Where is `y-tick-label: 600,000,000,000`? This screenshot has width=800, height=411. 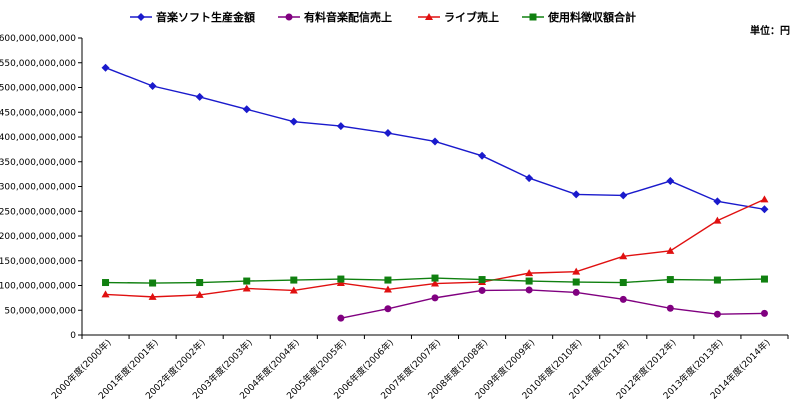
y-tick-label: 600,000,000,000 is located at coordinates (38, 39).